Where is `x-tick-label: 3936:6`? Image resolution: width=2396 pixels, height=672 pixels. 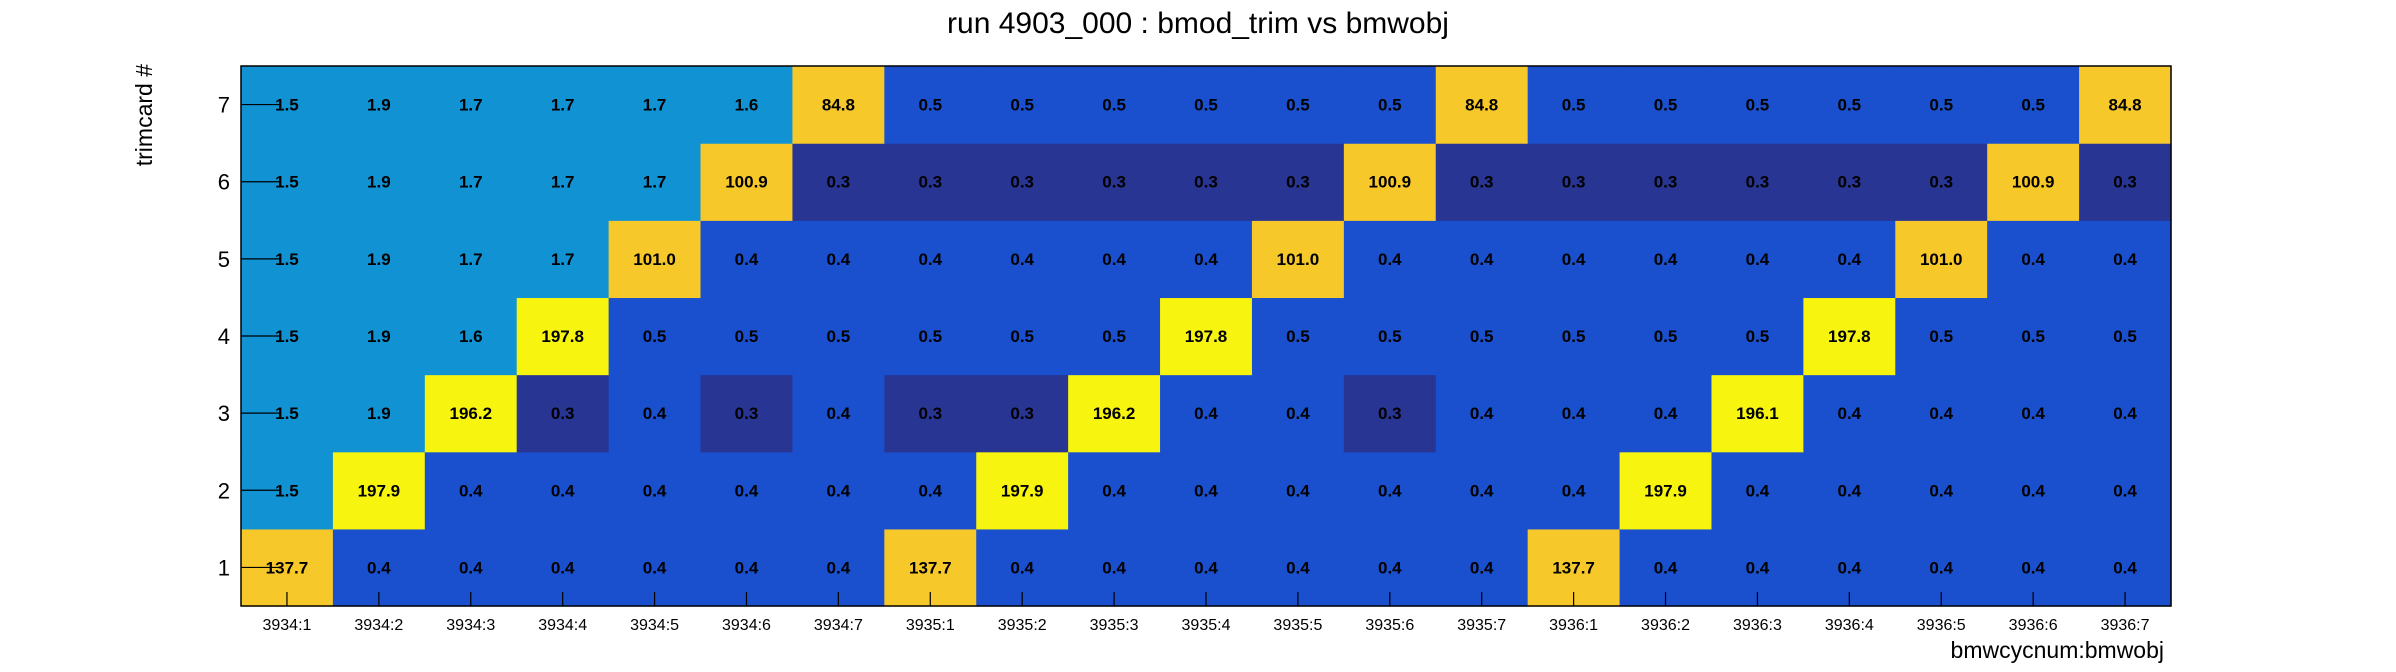
x-tick-label: 3936:6 is located at coordinates (2033, 625).